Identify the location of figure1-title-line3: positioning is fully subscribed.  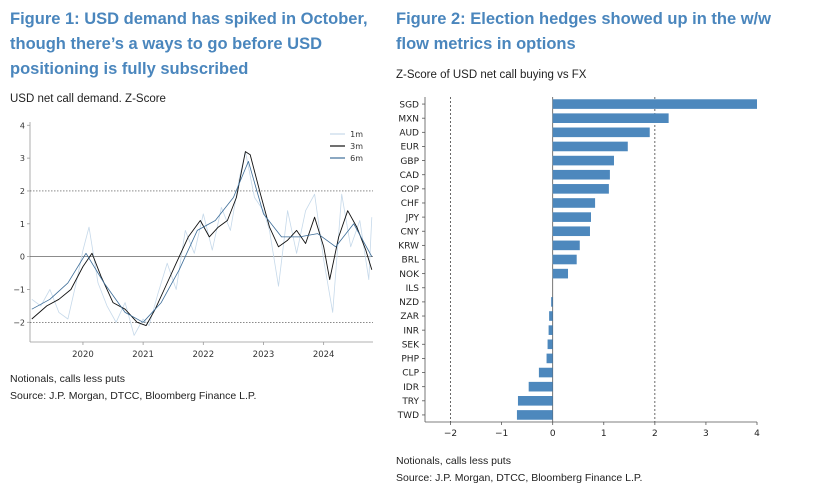
(129, 69).